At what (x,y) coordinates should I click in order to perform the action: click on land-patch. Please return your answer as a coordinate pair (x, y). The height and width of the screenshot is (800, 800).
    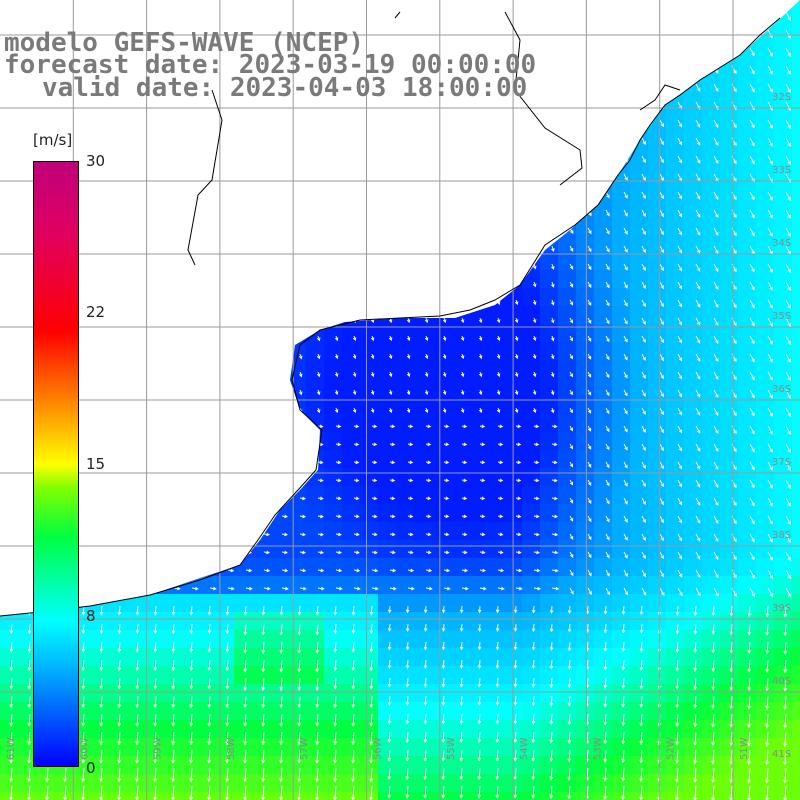
    Looking at the image, I should click on (249, 298).